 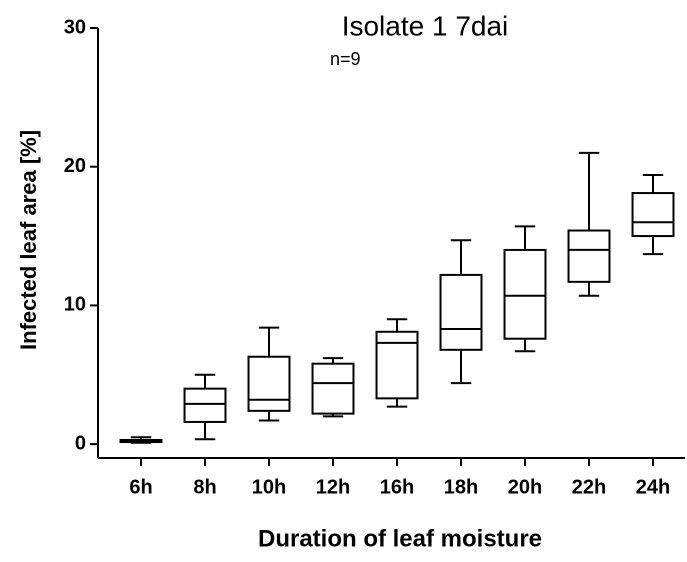 I want to click on chart-title: Isolate 1 7dai, so click(x=425, y=25).